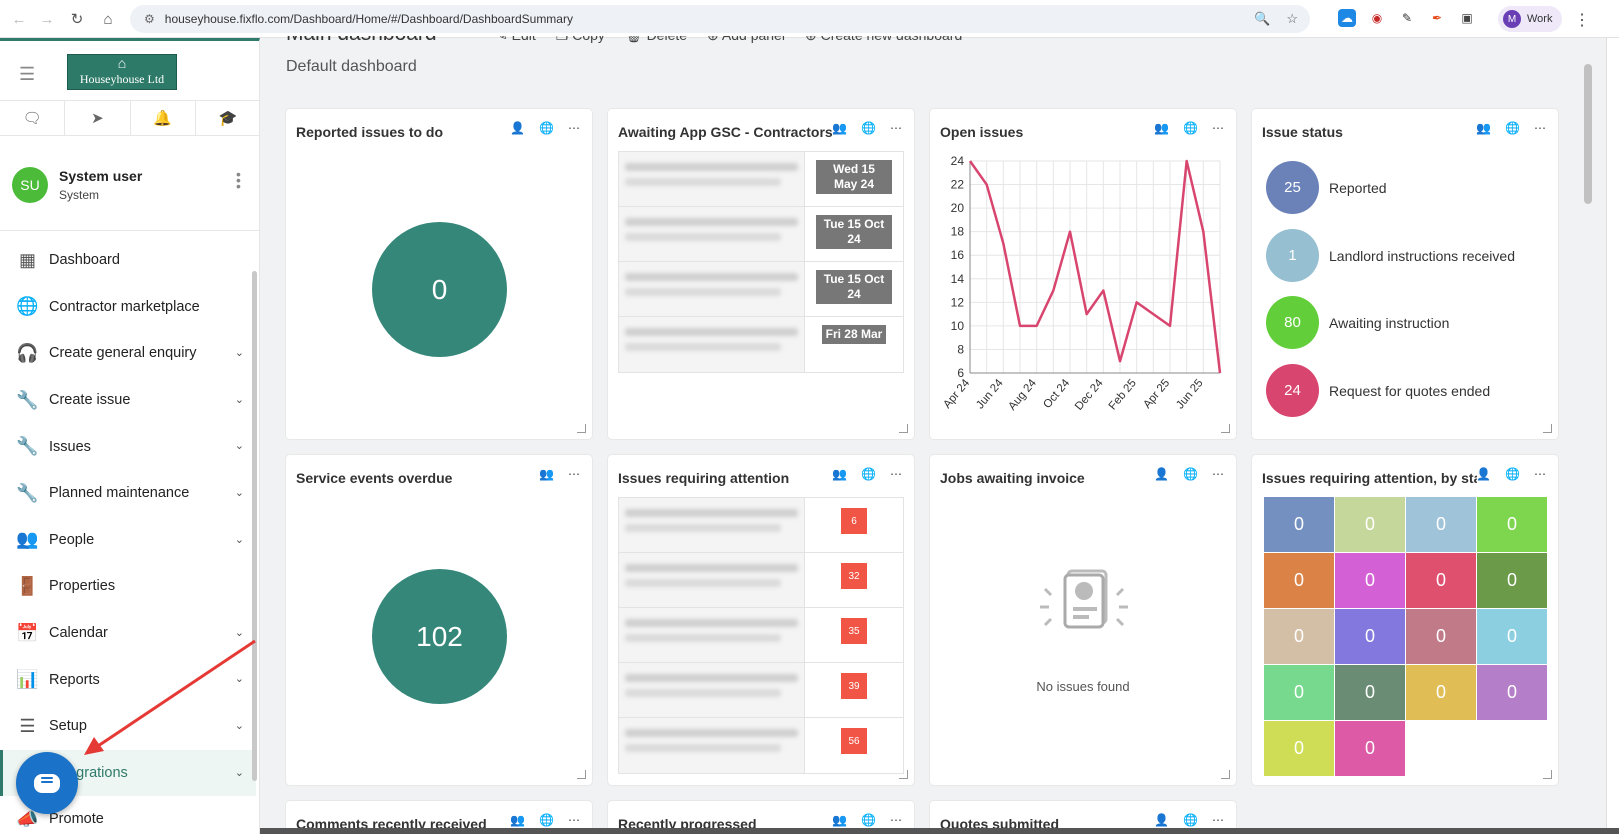 This screenshot has width=1619, height=834. Describe the element at coordinates (1582, 20) in the screenshot. I see `browser-menu-icon: ⋮` at that location.